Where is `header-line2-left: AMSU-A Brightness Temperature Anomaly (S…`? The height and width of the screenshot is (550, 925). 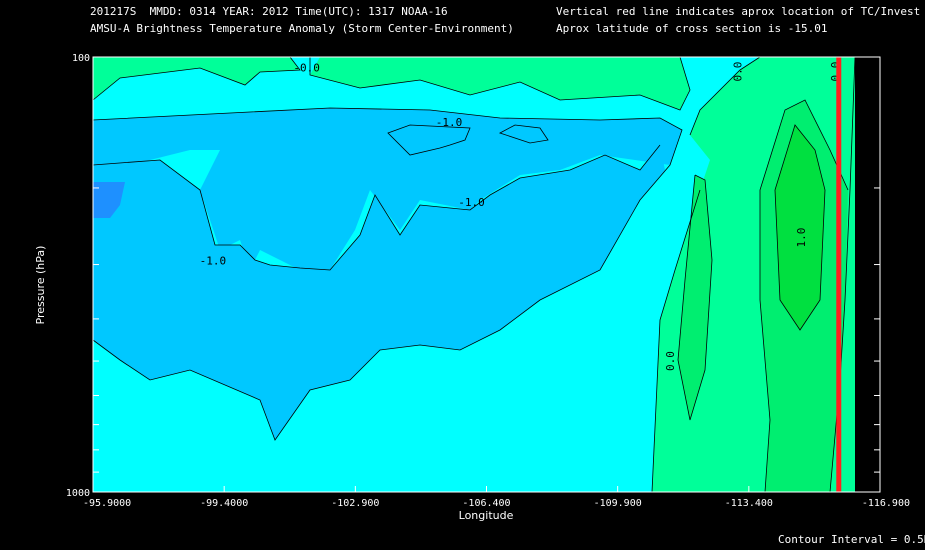 header-line2-left: AMSU-A Brightness Temperature Anomaly (S… is located at coordinates (302, 28).